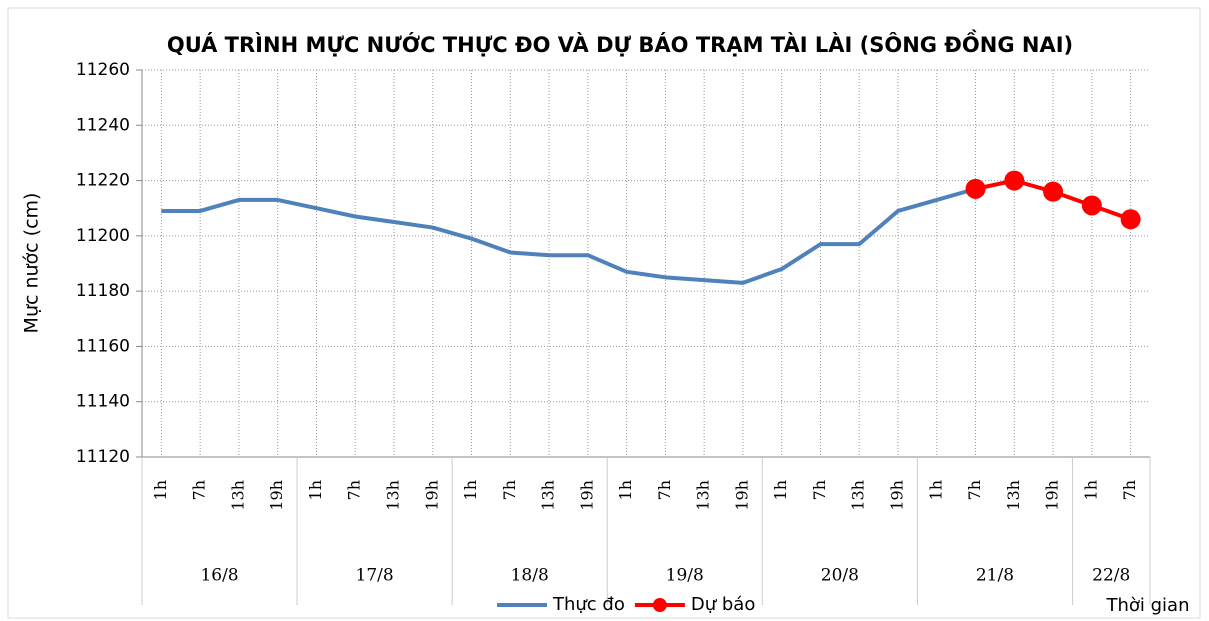 This screenshot has height=621, width=1209. What do you see at coordinates (530, 576) in the screenshot?
I see `x-group-label: 18/8` at bounding box center [530, 576].